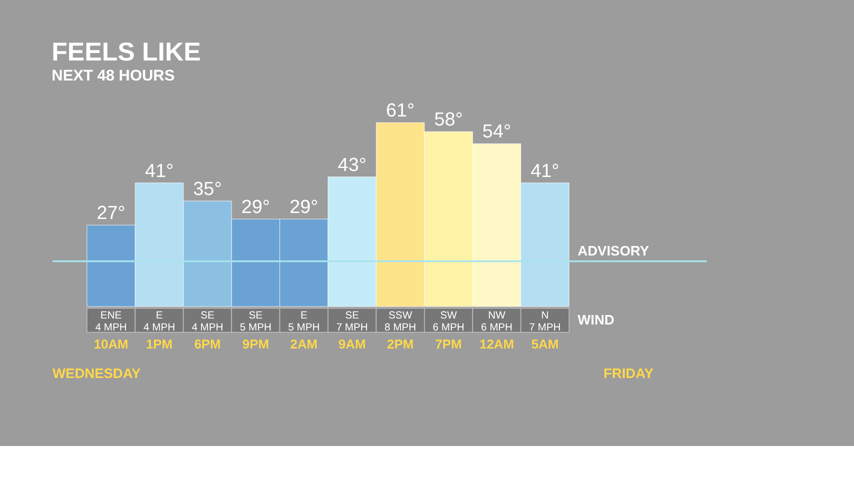 The height and width of the screenshot is (480, 854). What do you see at coordinates (352, 344) in the screenshot?
I see `x-tick-label: 9AM` at bounding box center [352, 344].